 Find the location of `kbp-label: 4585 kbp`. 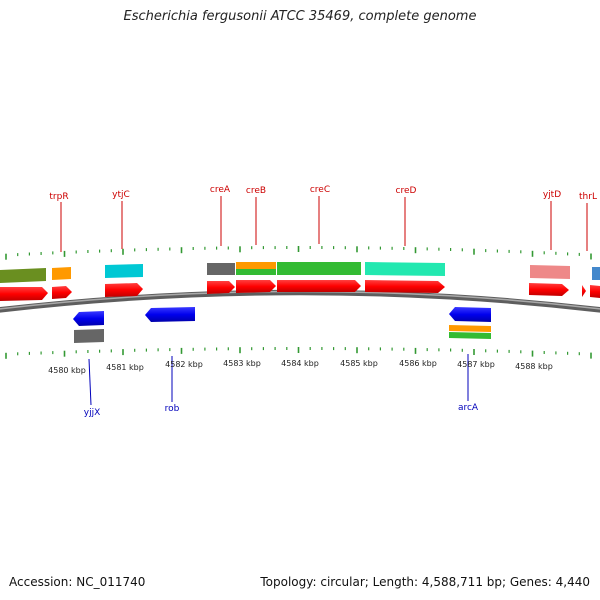

kbp-label: 4585 kbp is located at coordinates (359, 363).